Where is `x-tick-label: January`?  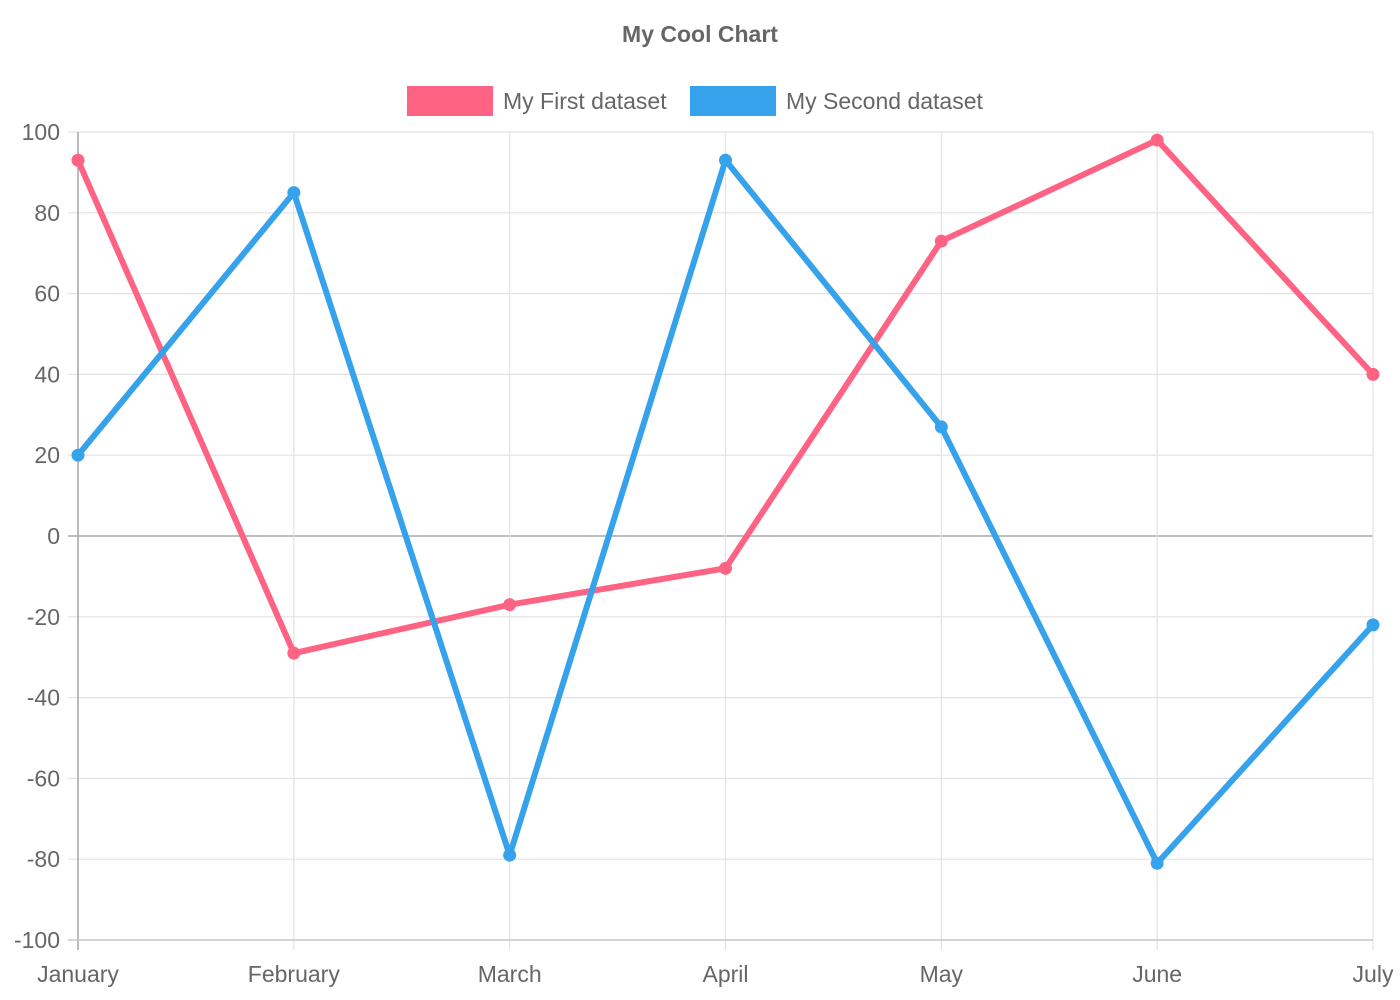 x-tick-label: January is located at coordinates (78, 974).